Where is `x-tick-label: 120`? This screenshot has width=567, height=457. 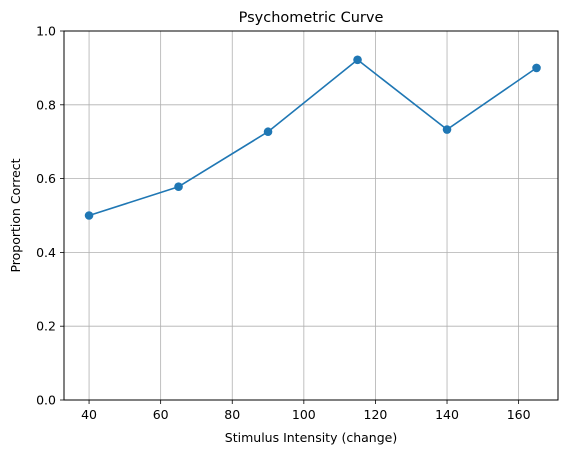
x-tick-label: 120 is located at coordinates (376, 414).